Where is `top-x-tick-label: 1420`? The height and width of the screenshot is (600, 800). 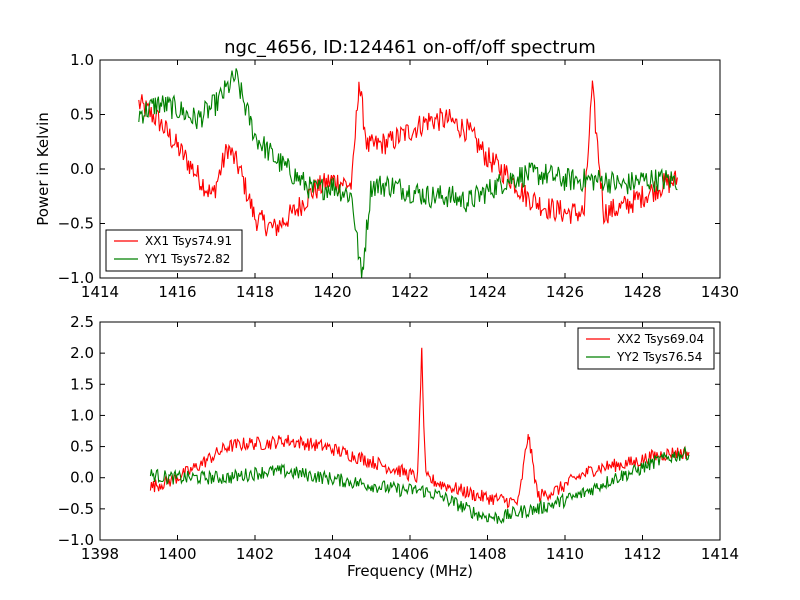 top-x-tick-label: 1420 is located at coordinates (332, 292).